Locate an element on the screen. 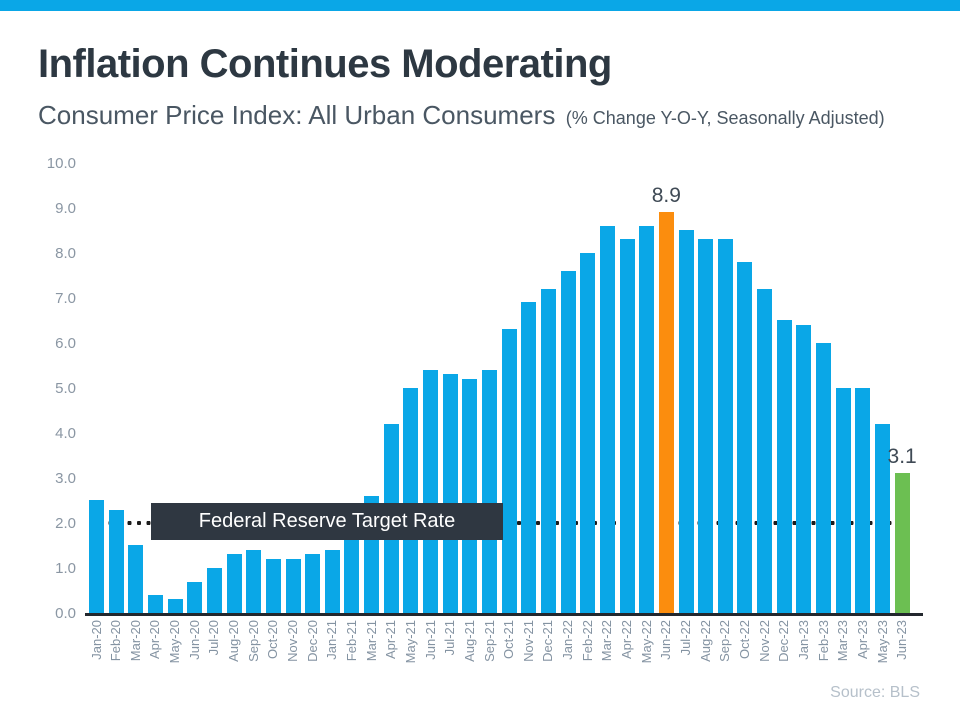 The width and height of the screenshot is (960, 720). y-tick-label: 4.0 is located at coordinates (65, 433).